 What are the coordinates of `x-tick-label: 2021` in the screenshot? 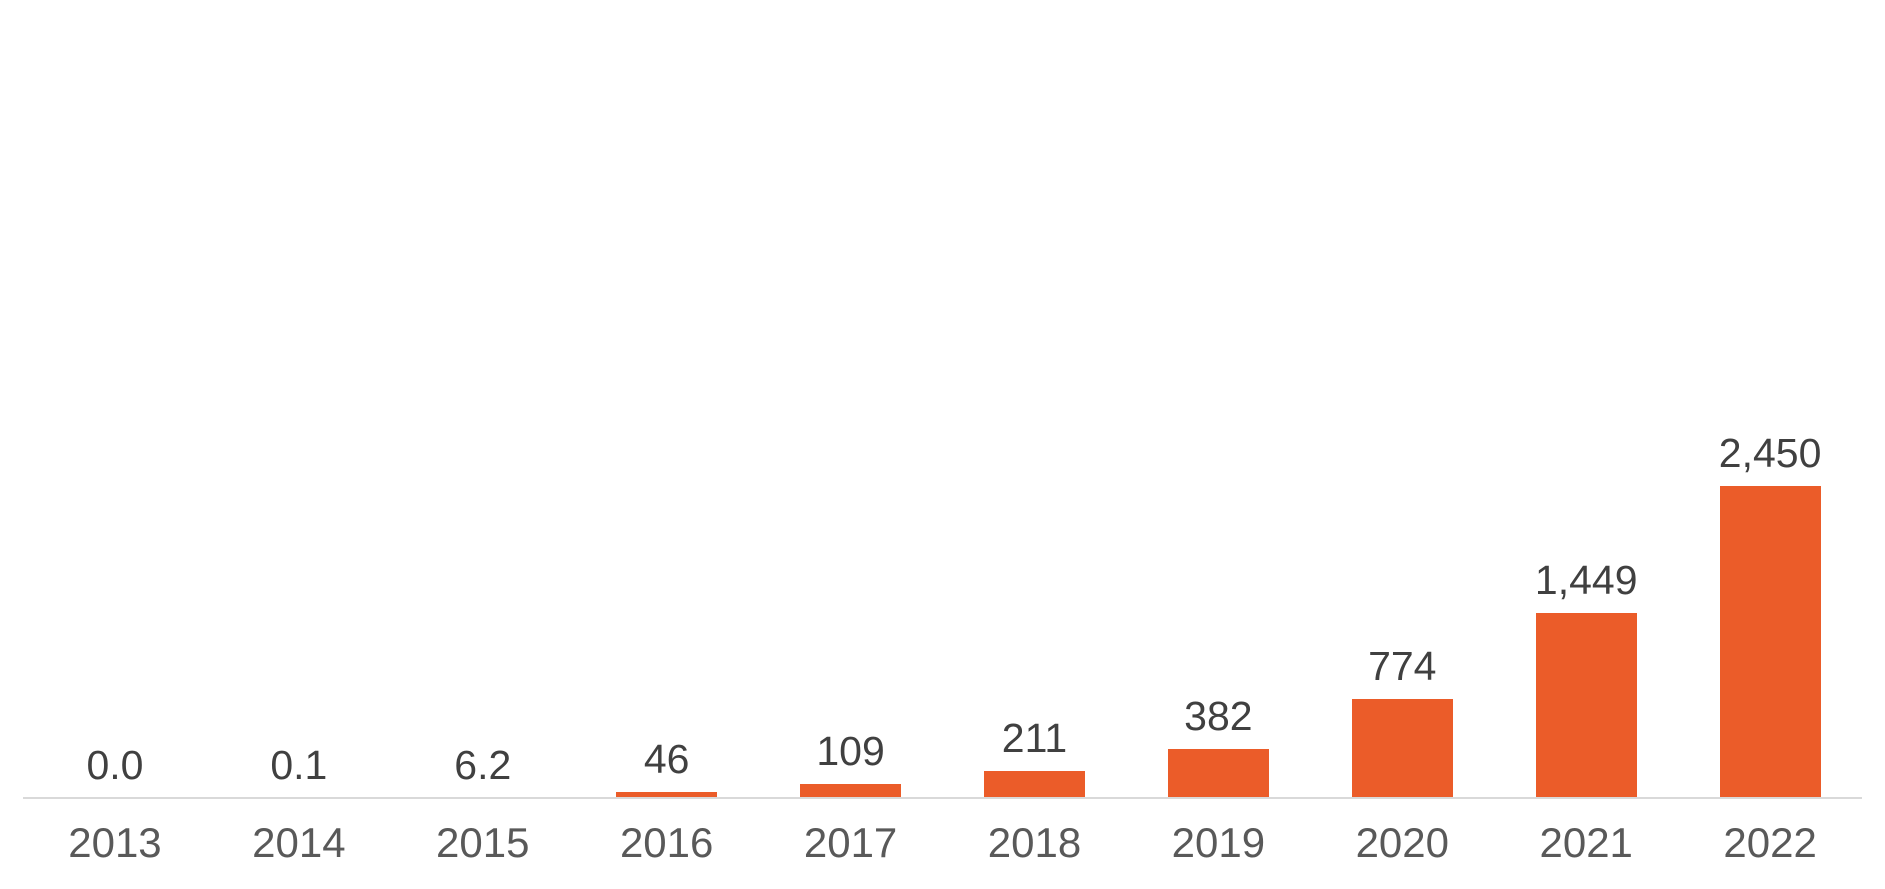 It's located at (1586, 842).